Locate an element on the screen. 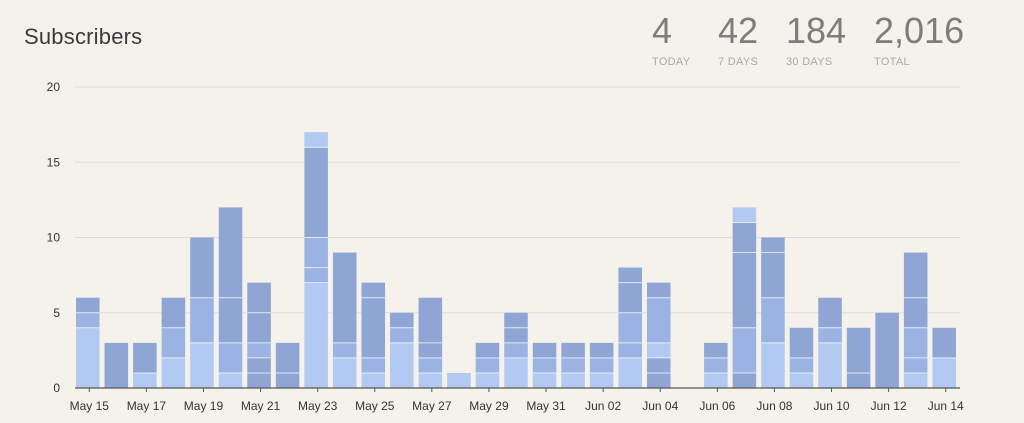 The image size is (1024, 423). stat-today: 4 TODAY is located at coordinates (671, 39).